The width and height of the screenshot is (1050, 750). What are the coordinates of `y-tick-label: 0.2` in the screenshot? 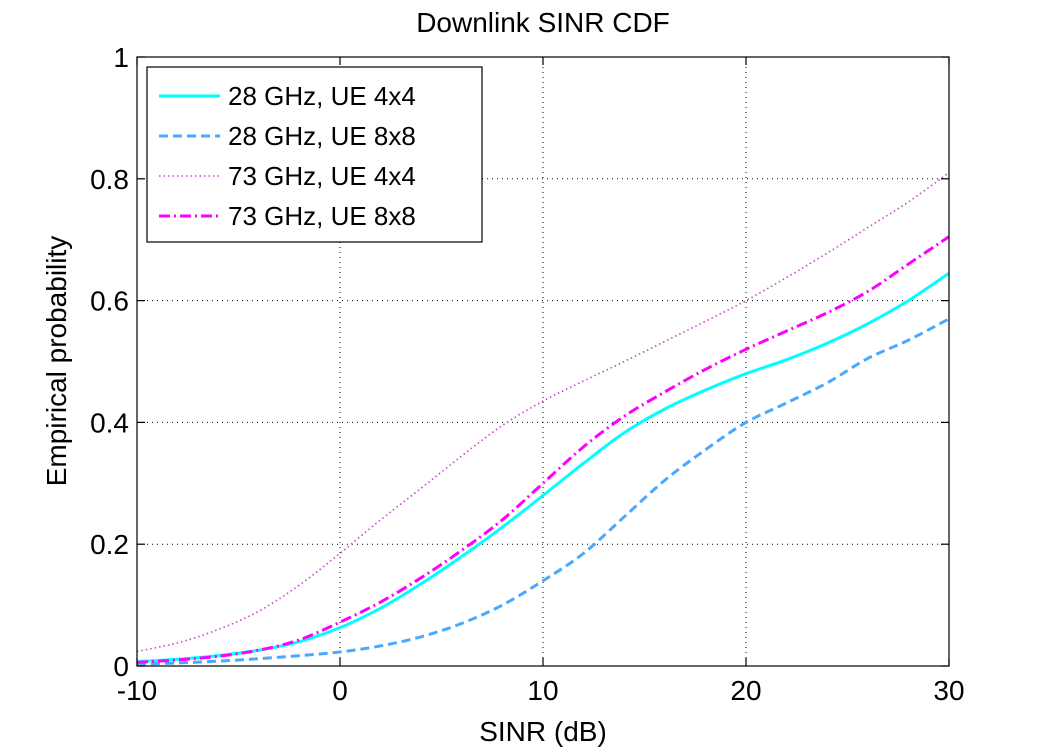 It's located at (109, 544).